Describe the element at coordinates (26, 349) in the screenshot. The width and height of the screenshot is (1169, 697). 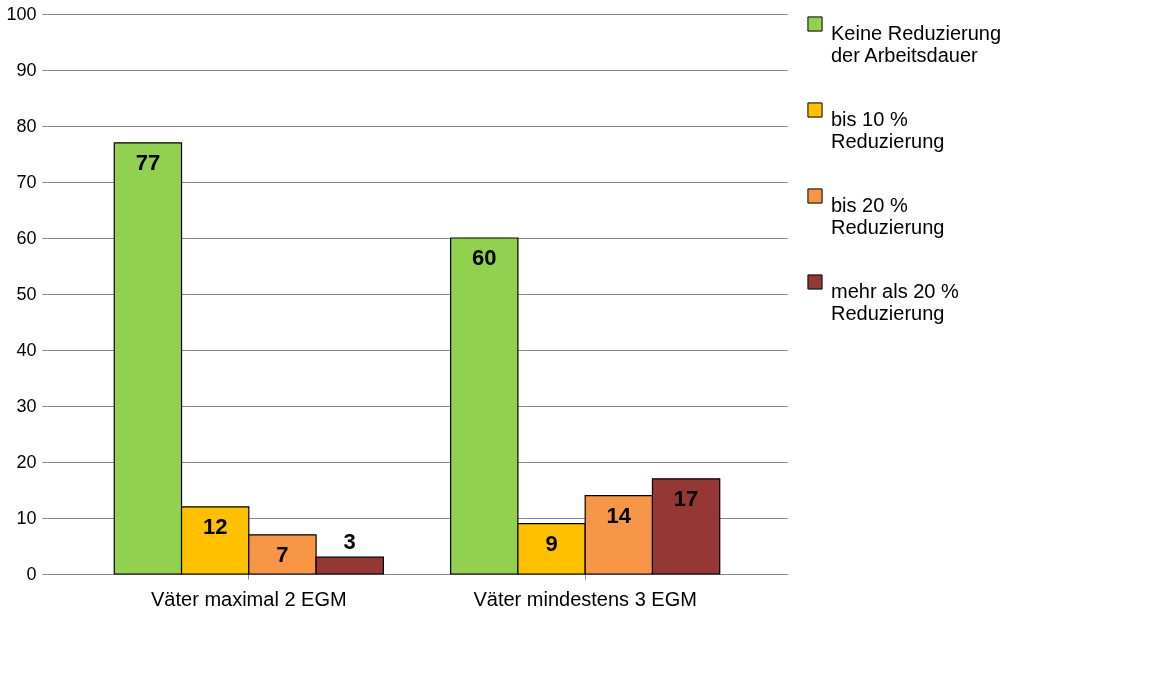
I see `y-tick-label: 40` at that location.